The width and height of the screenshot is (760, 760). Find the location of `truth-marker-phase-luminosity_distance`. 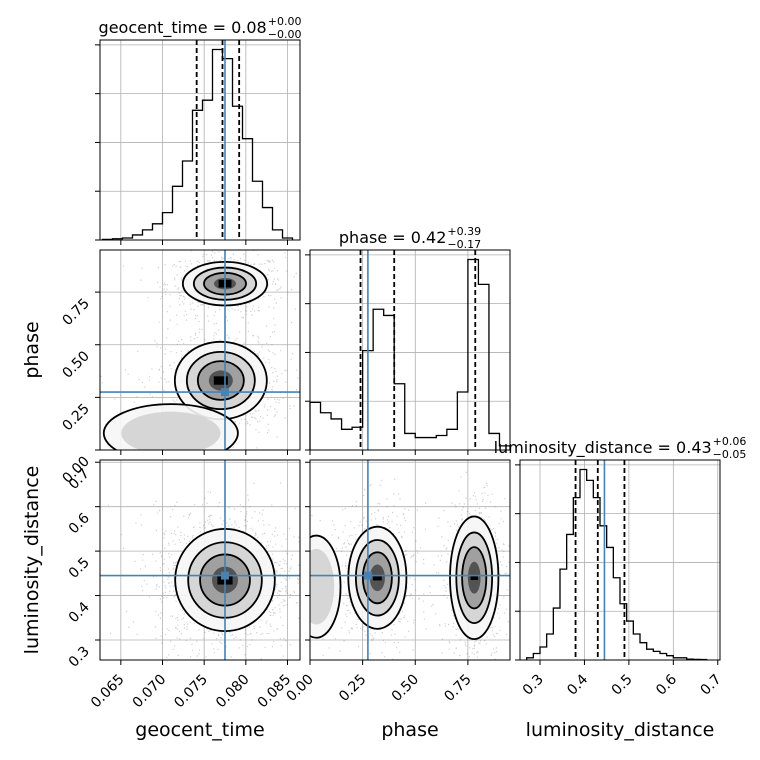

truth-marker-phase-luminosity_distance is located at coordinates (367, 575).